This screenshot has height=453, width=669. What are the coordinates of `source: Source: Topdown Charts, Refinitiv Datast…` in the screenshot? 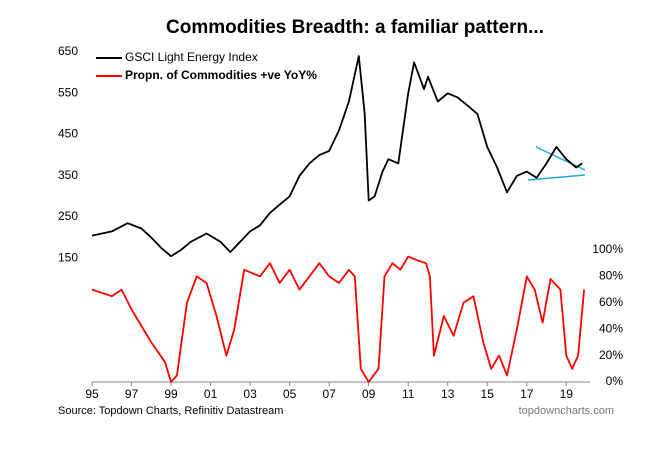 It's located at (170, 411).